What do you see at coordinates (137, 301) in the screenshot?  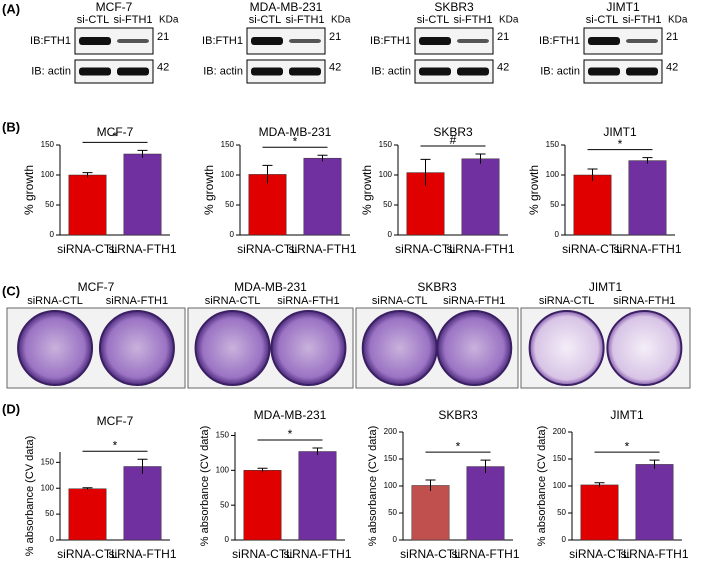 I see `well-label: siRNA-FTH1` at bounding box center [137, 301].